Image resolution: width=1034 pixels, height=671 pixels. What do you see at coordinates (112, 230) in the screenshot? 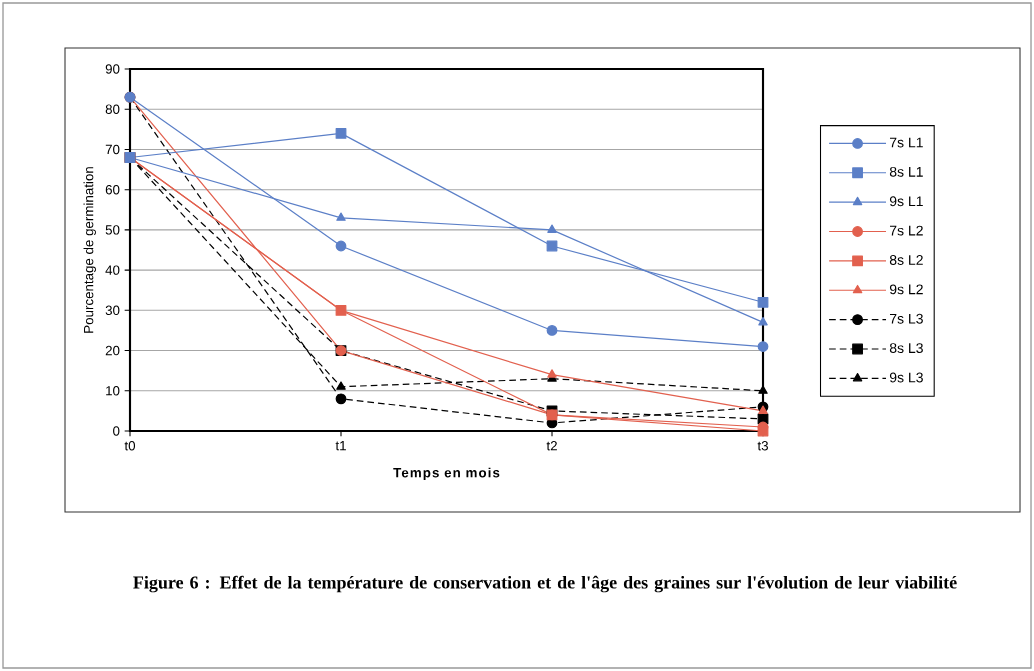
I see `y-tick-label: 50` at bounding box center [112, 230].